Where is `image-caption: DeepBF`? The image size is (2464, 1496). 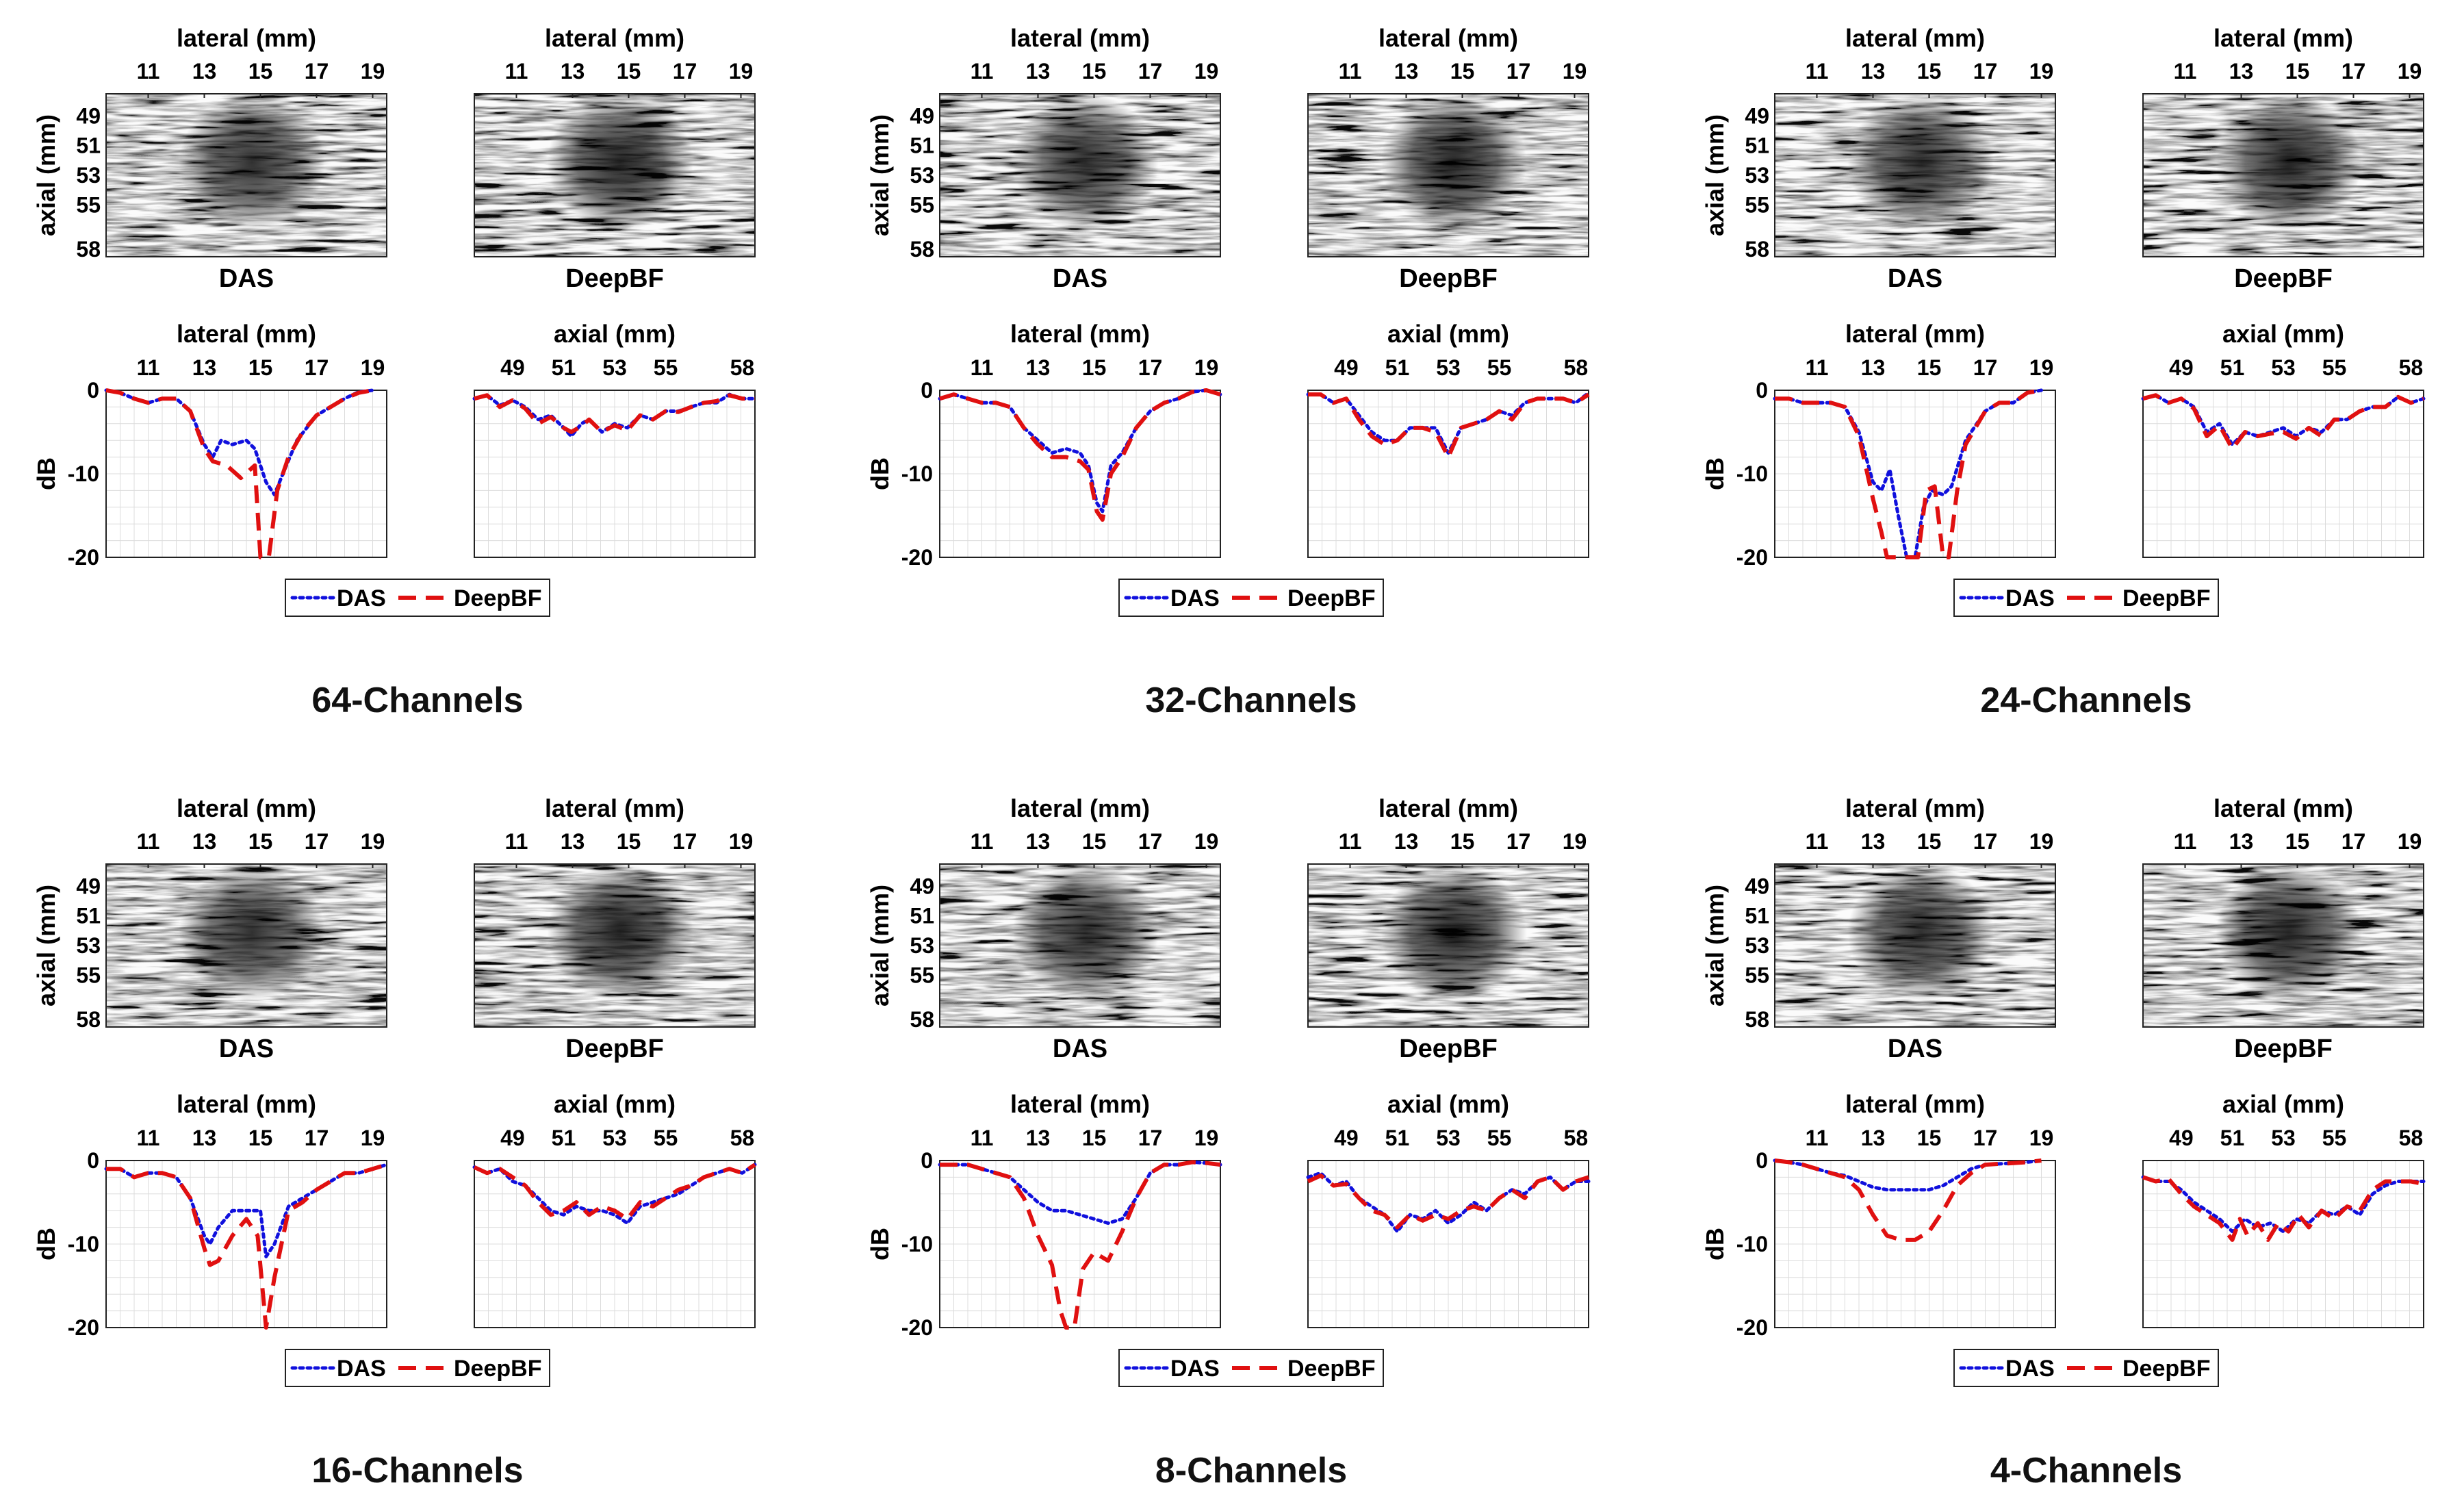 image-caption: DeepBF is located at coordinates (614, 1049).